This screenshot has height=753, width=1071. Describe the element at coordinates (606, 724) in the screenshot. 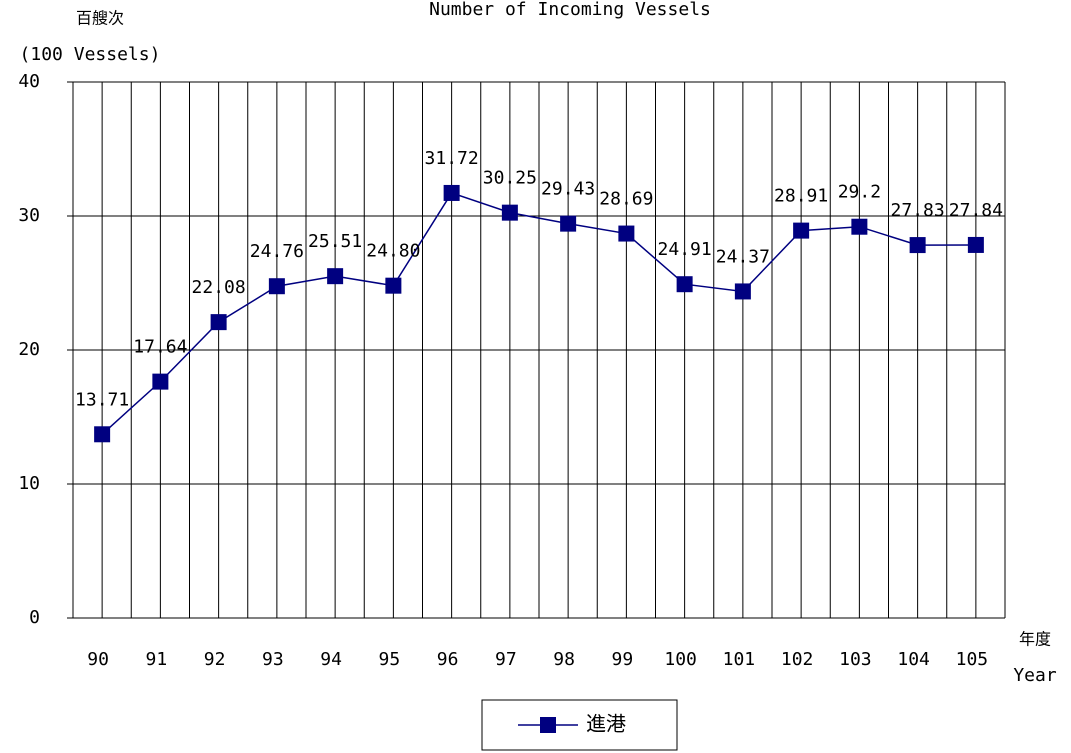

I see `legend-label: 進港` at that location.